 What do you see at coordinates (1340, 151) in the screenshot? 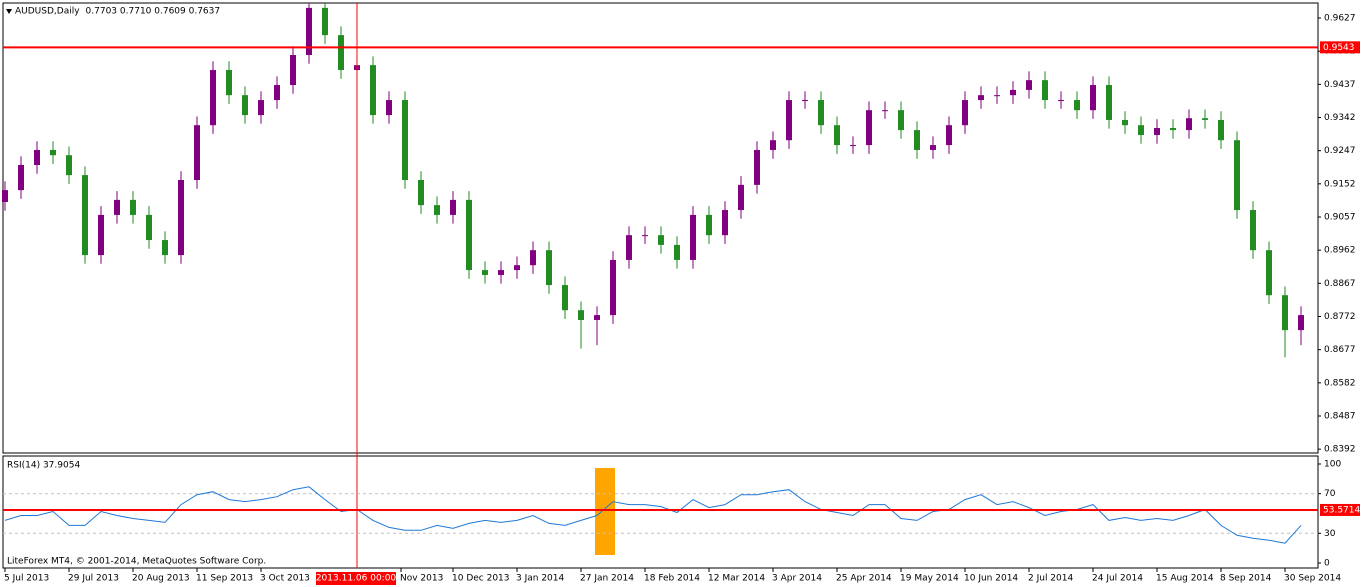
I see `y-tick-label: 0.9247` at bounding box center [1340, 151].